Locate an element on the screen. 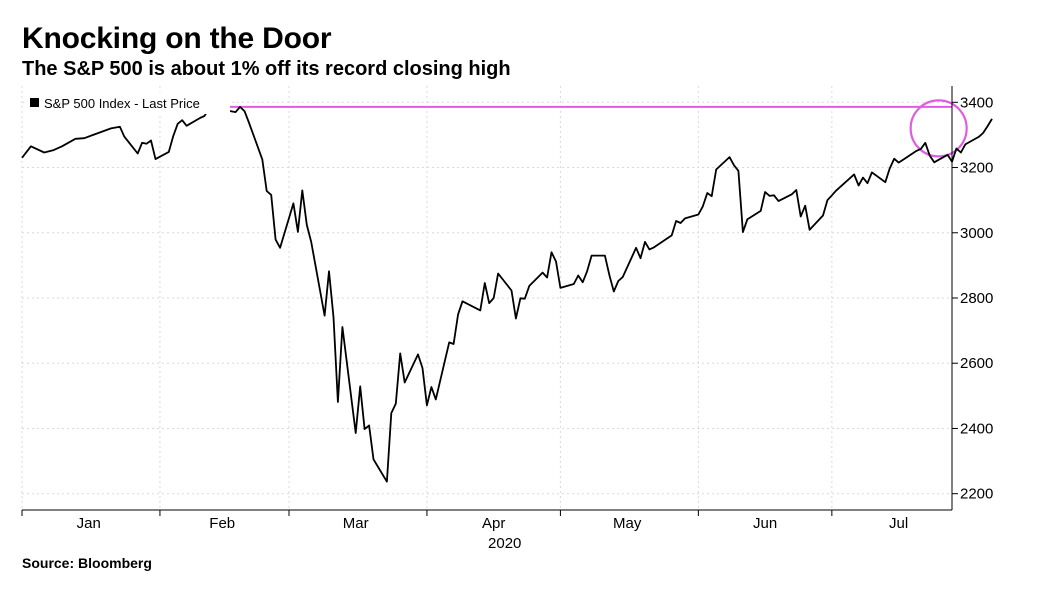 The image size is (1044, 596). y-tick-label: 3000 is located at coordinates (976, 233).